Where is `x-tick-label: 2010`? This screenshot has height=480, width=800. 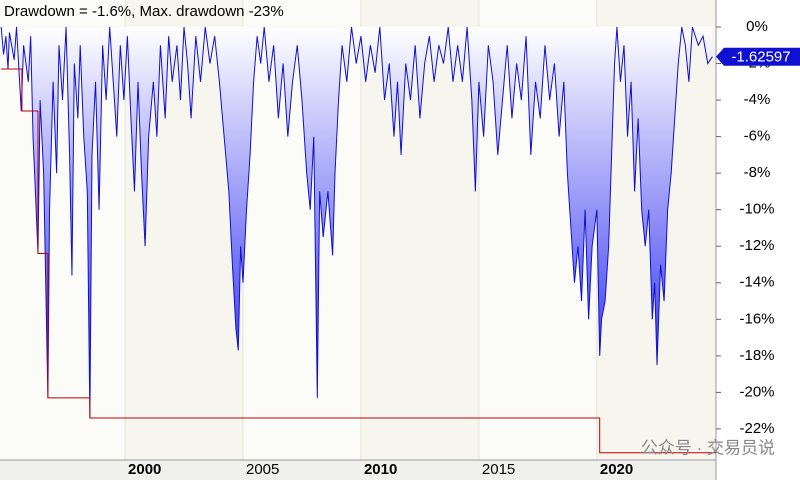 x-tick-label: 2010 is located at coordinates (380, 469).